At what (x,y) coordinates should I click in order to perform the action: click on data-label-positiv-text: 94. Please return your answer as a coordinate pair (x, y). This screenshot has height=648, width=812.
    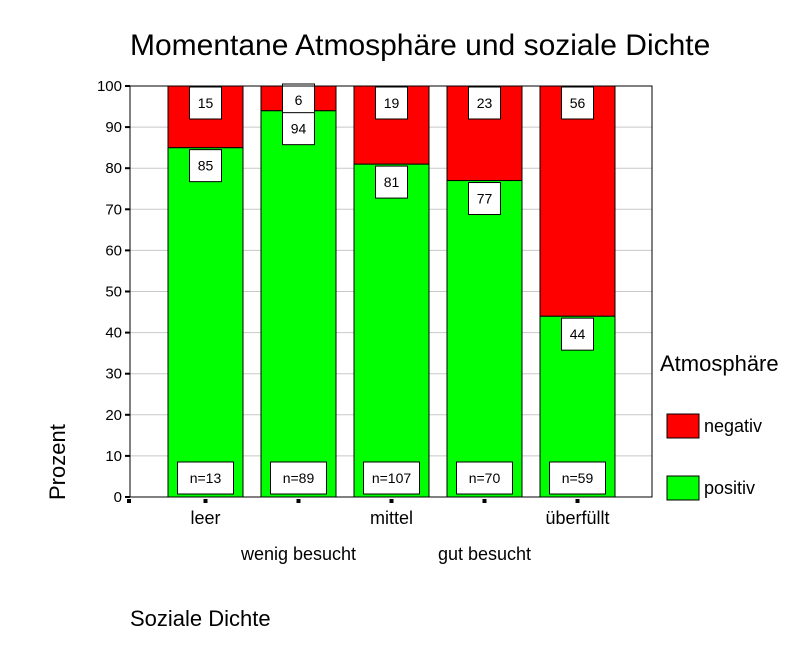
    Looking at the image, I should click on (299, 129).